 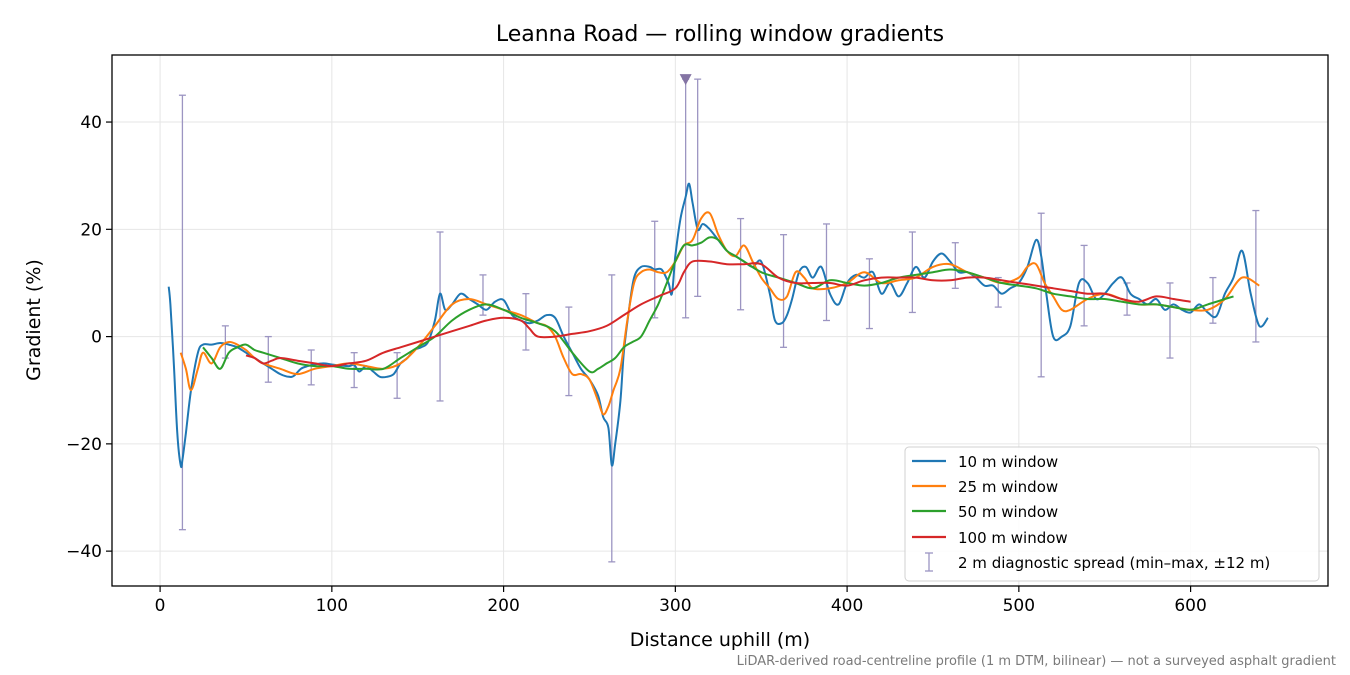 What do you see at coordinates (1008, 512) in the screenshot?
I see `legend-label-50m: 50 m window` at bounding box center [1008, 512].